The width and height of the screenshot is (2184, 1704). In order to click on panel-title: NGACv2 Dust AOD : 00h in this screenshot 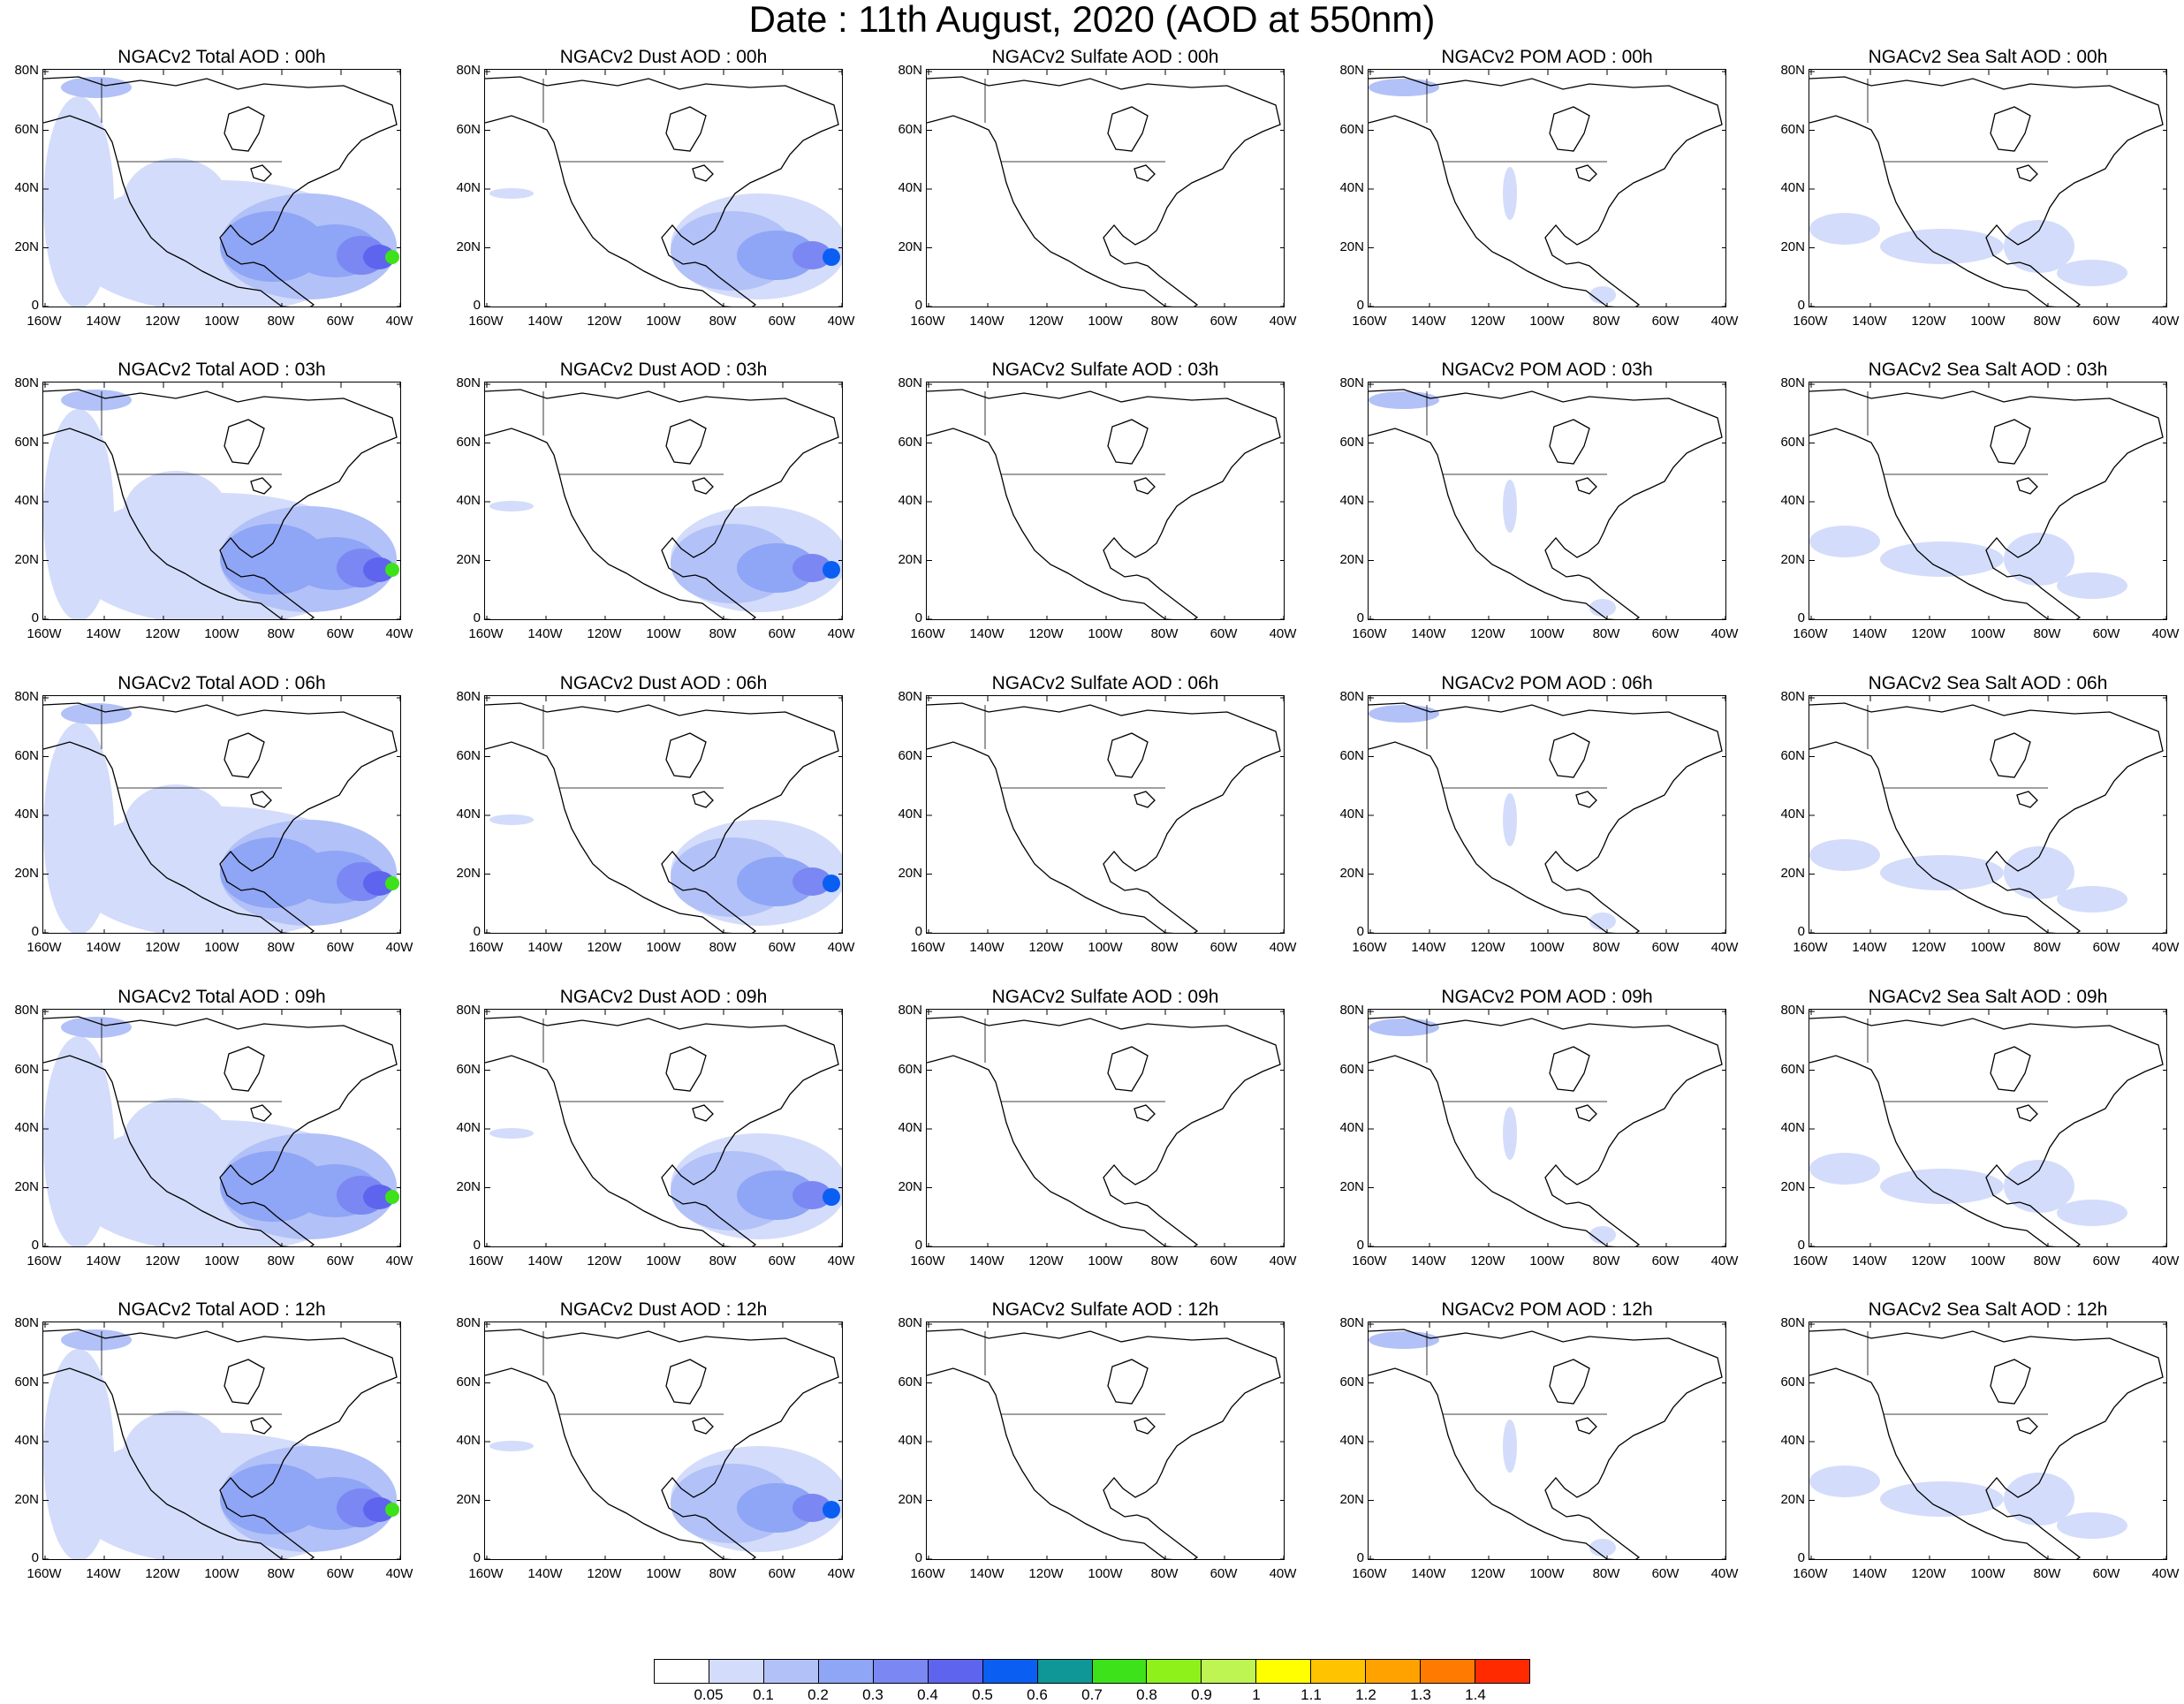, I will do `click(663, 57)`.